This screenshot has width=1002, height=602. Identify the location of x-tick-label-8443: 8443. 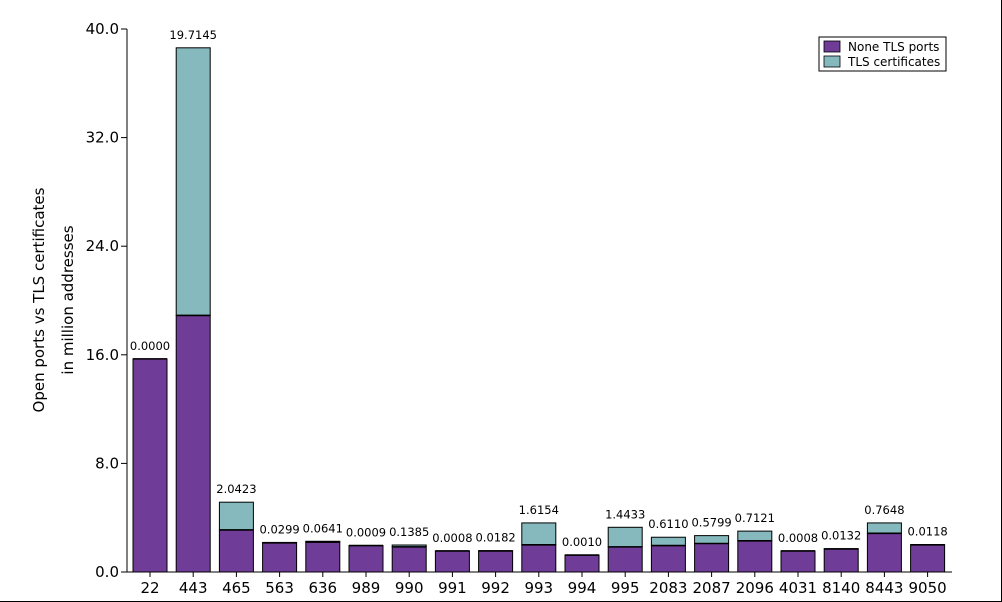
(884, 588).